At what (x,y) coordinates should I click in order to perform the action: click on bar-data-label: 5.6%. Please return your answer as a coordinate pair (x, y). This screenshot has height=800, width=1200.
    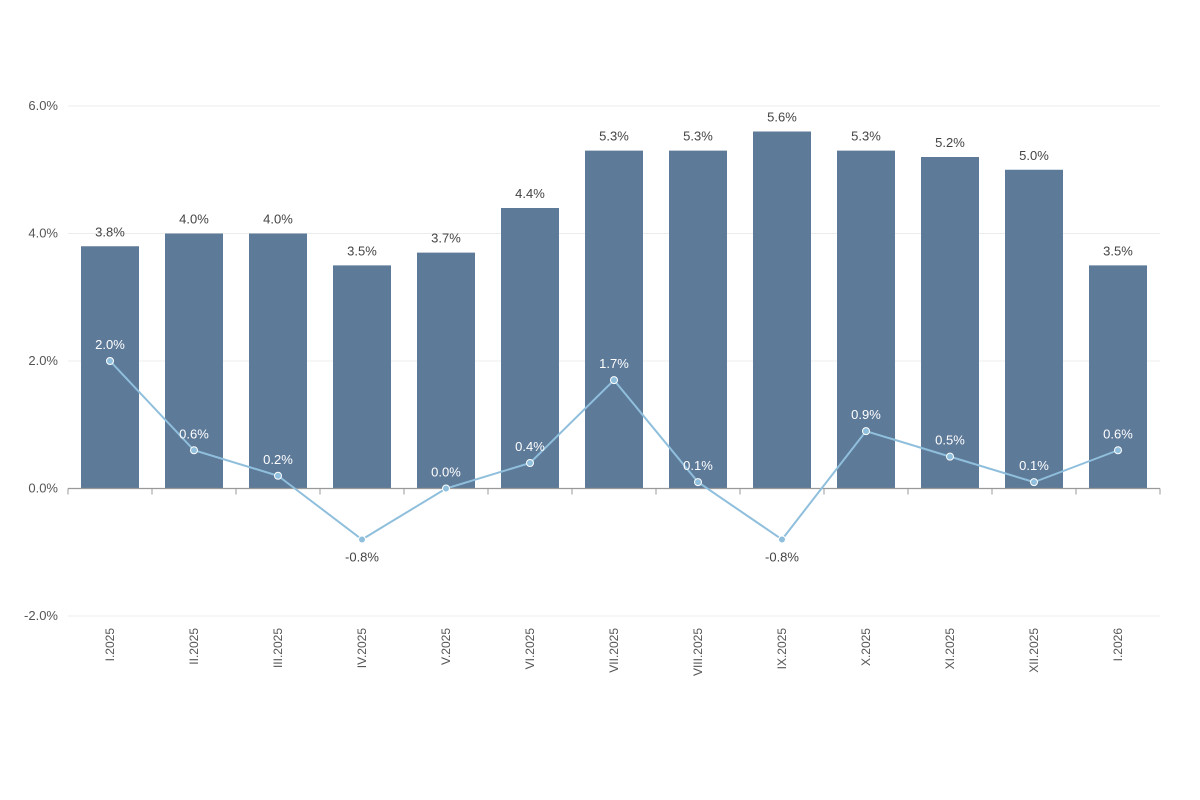
    Looking at the image, I should click on (782, 117).